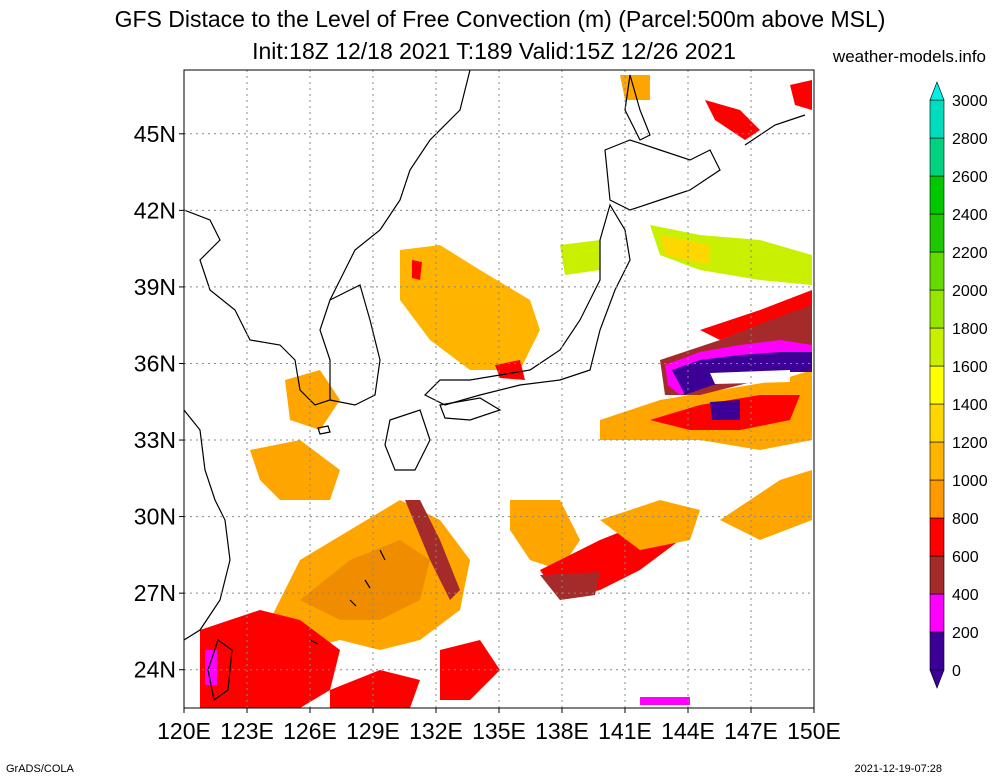 Image resolution: width=1000 pixels, height=779 pixels. Describe the element at coordinates (970, 139) in the screenshot. I see `colorbar-label: 2800` at that location.